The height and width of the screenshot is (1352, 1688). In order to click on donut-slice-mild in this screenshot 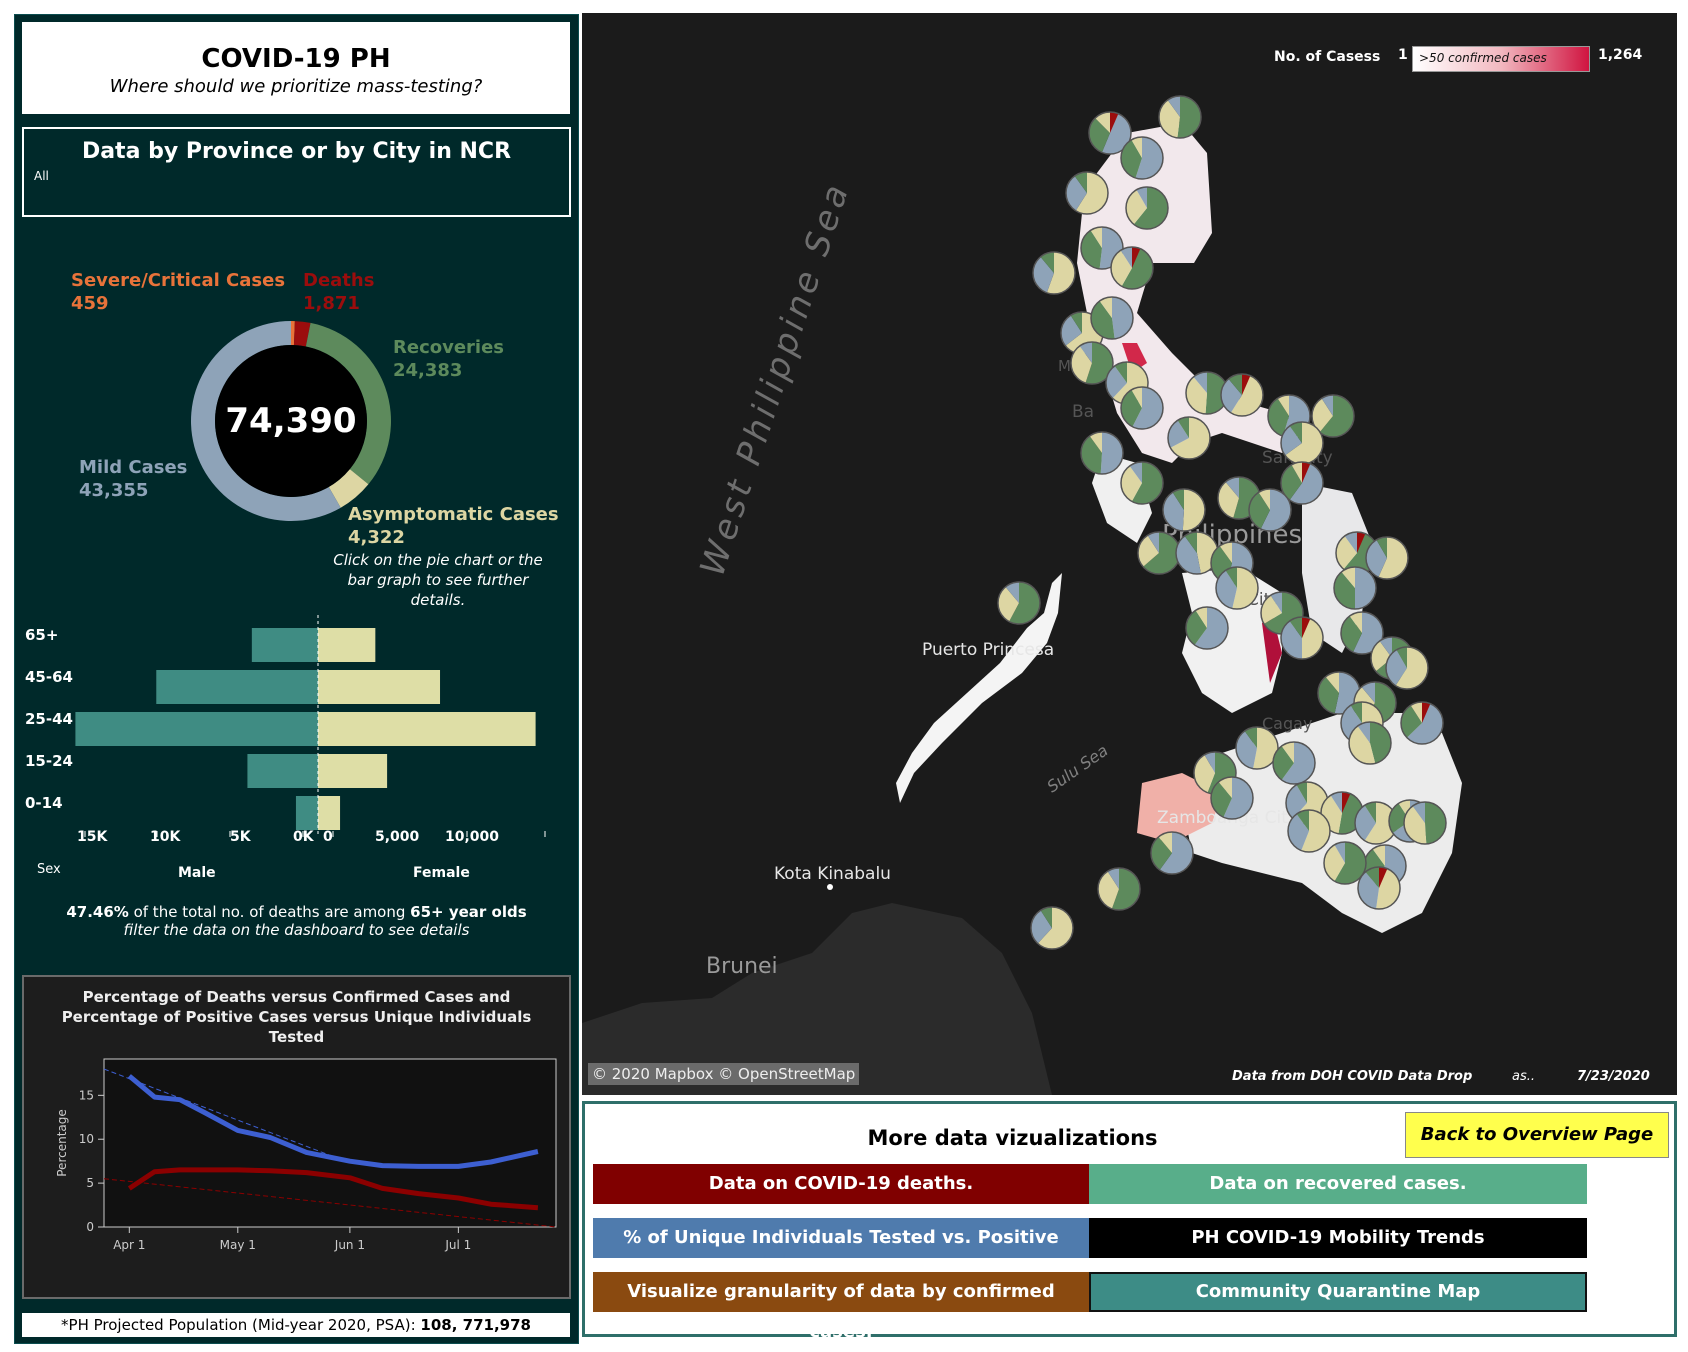, I will do `click(266, 421)`.